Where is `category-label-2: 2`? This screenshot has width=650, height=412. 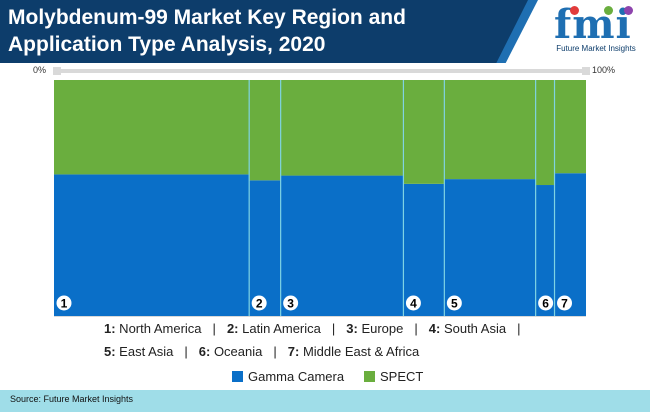
category-label-2: 2 is located at coordinates (259, 304).